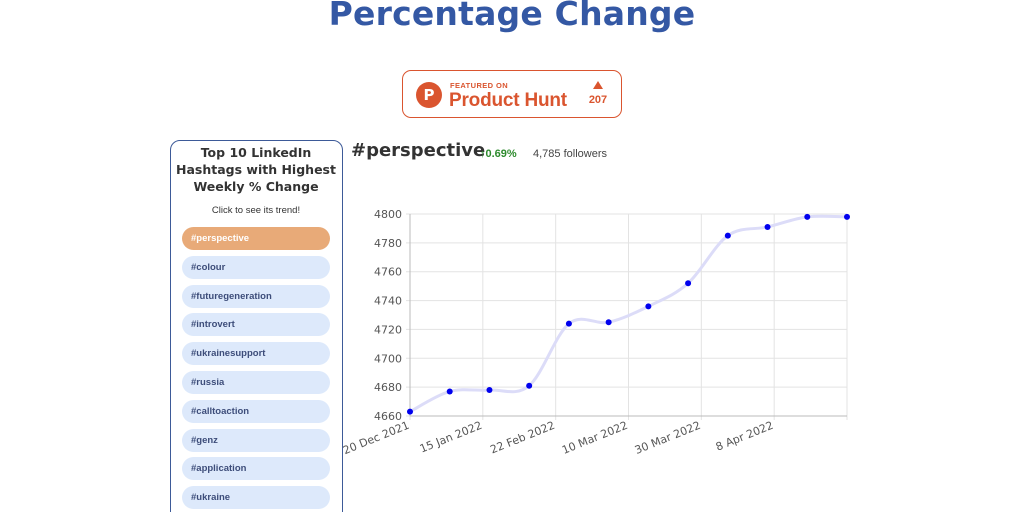 Image resolution: width=1024 pixels, height=512 pixels. What do you see at coordinates (388, 301) in the screenshot?
I see `y-tick-label: 4740` at bounding box center [388, 301].